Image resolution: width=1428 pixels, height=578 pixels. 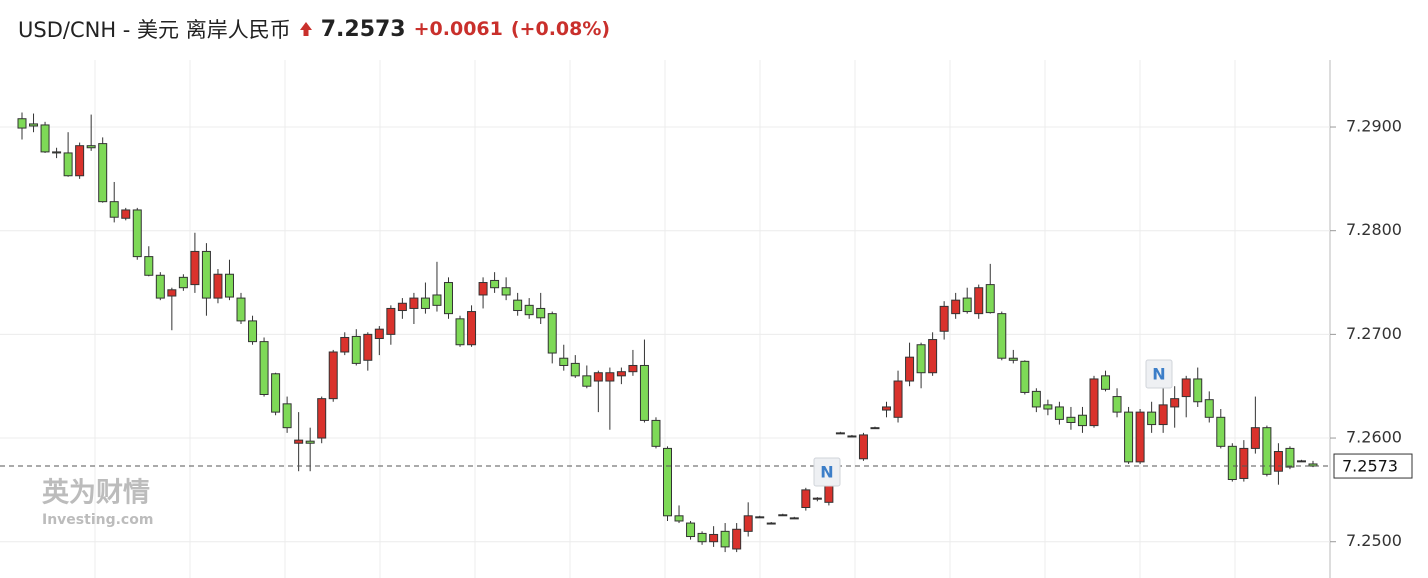 I want to click on news-marker-box, so click(x=1159, y=374).